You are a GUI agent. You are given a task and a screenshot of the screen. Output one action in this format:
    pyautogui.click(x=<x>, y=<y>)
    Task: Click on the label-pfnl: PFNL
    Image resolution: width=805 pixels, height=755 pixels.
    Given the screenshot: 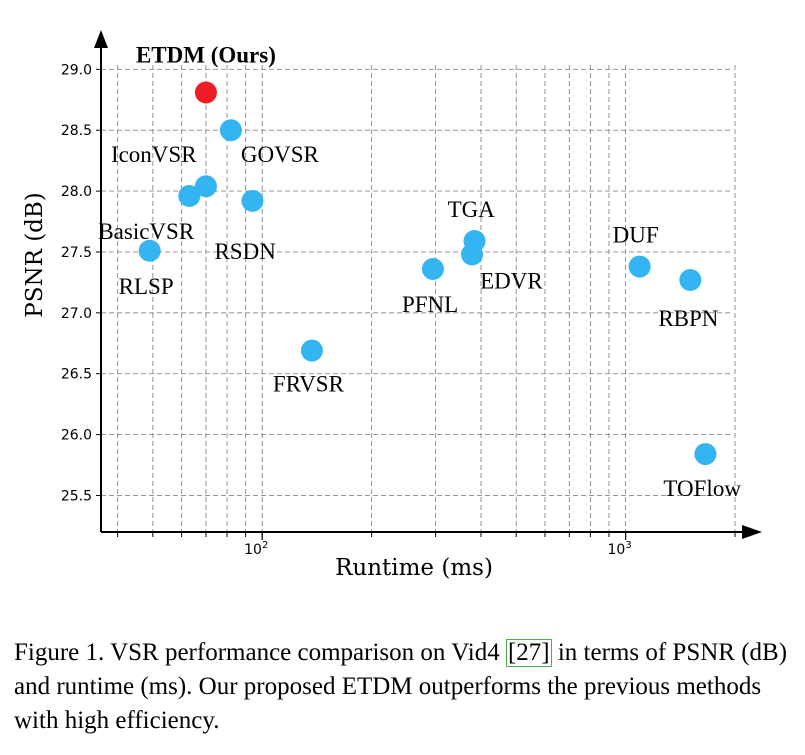 What is the action you would take?
    pyautogui.click(x=430, y=304)
    